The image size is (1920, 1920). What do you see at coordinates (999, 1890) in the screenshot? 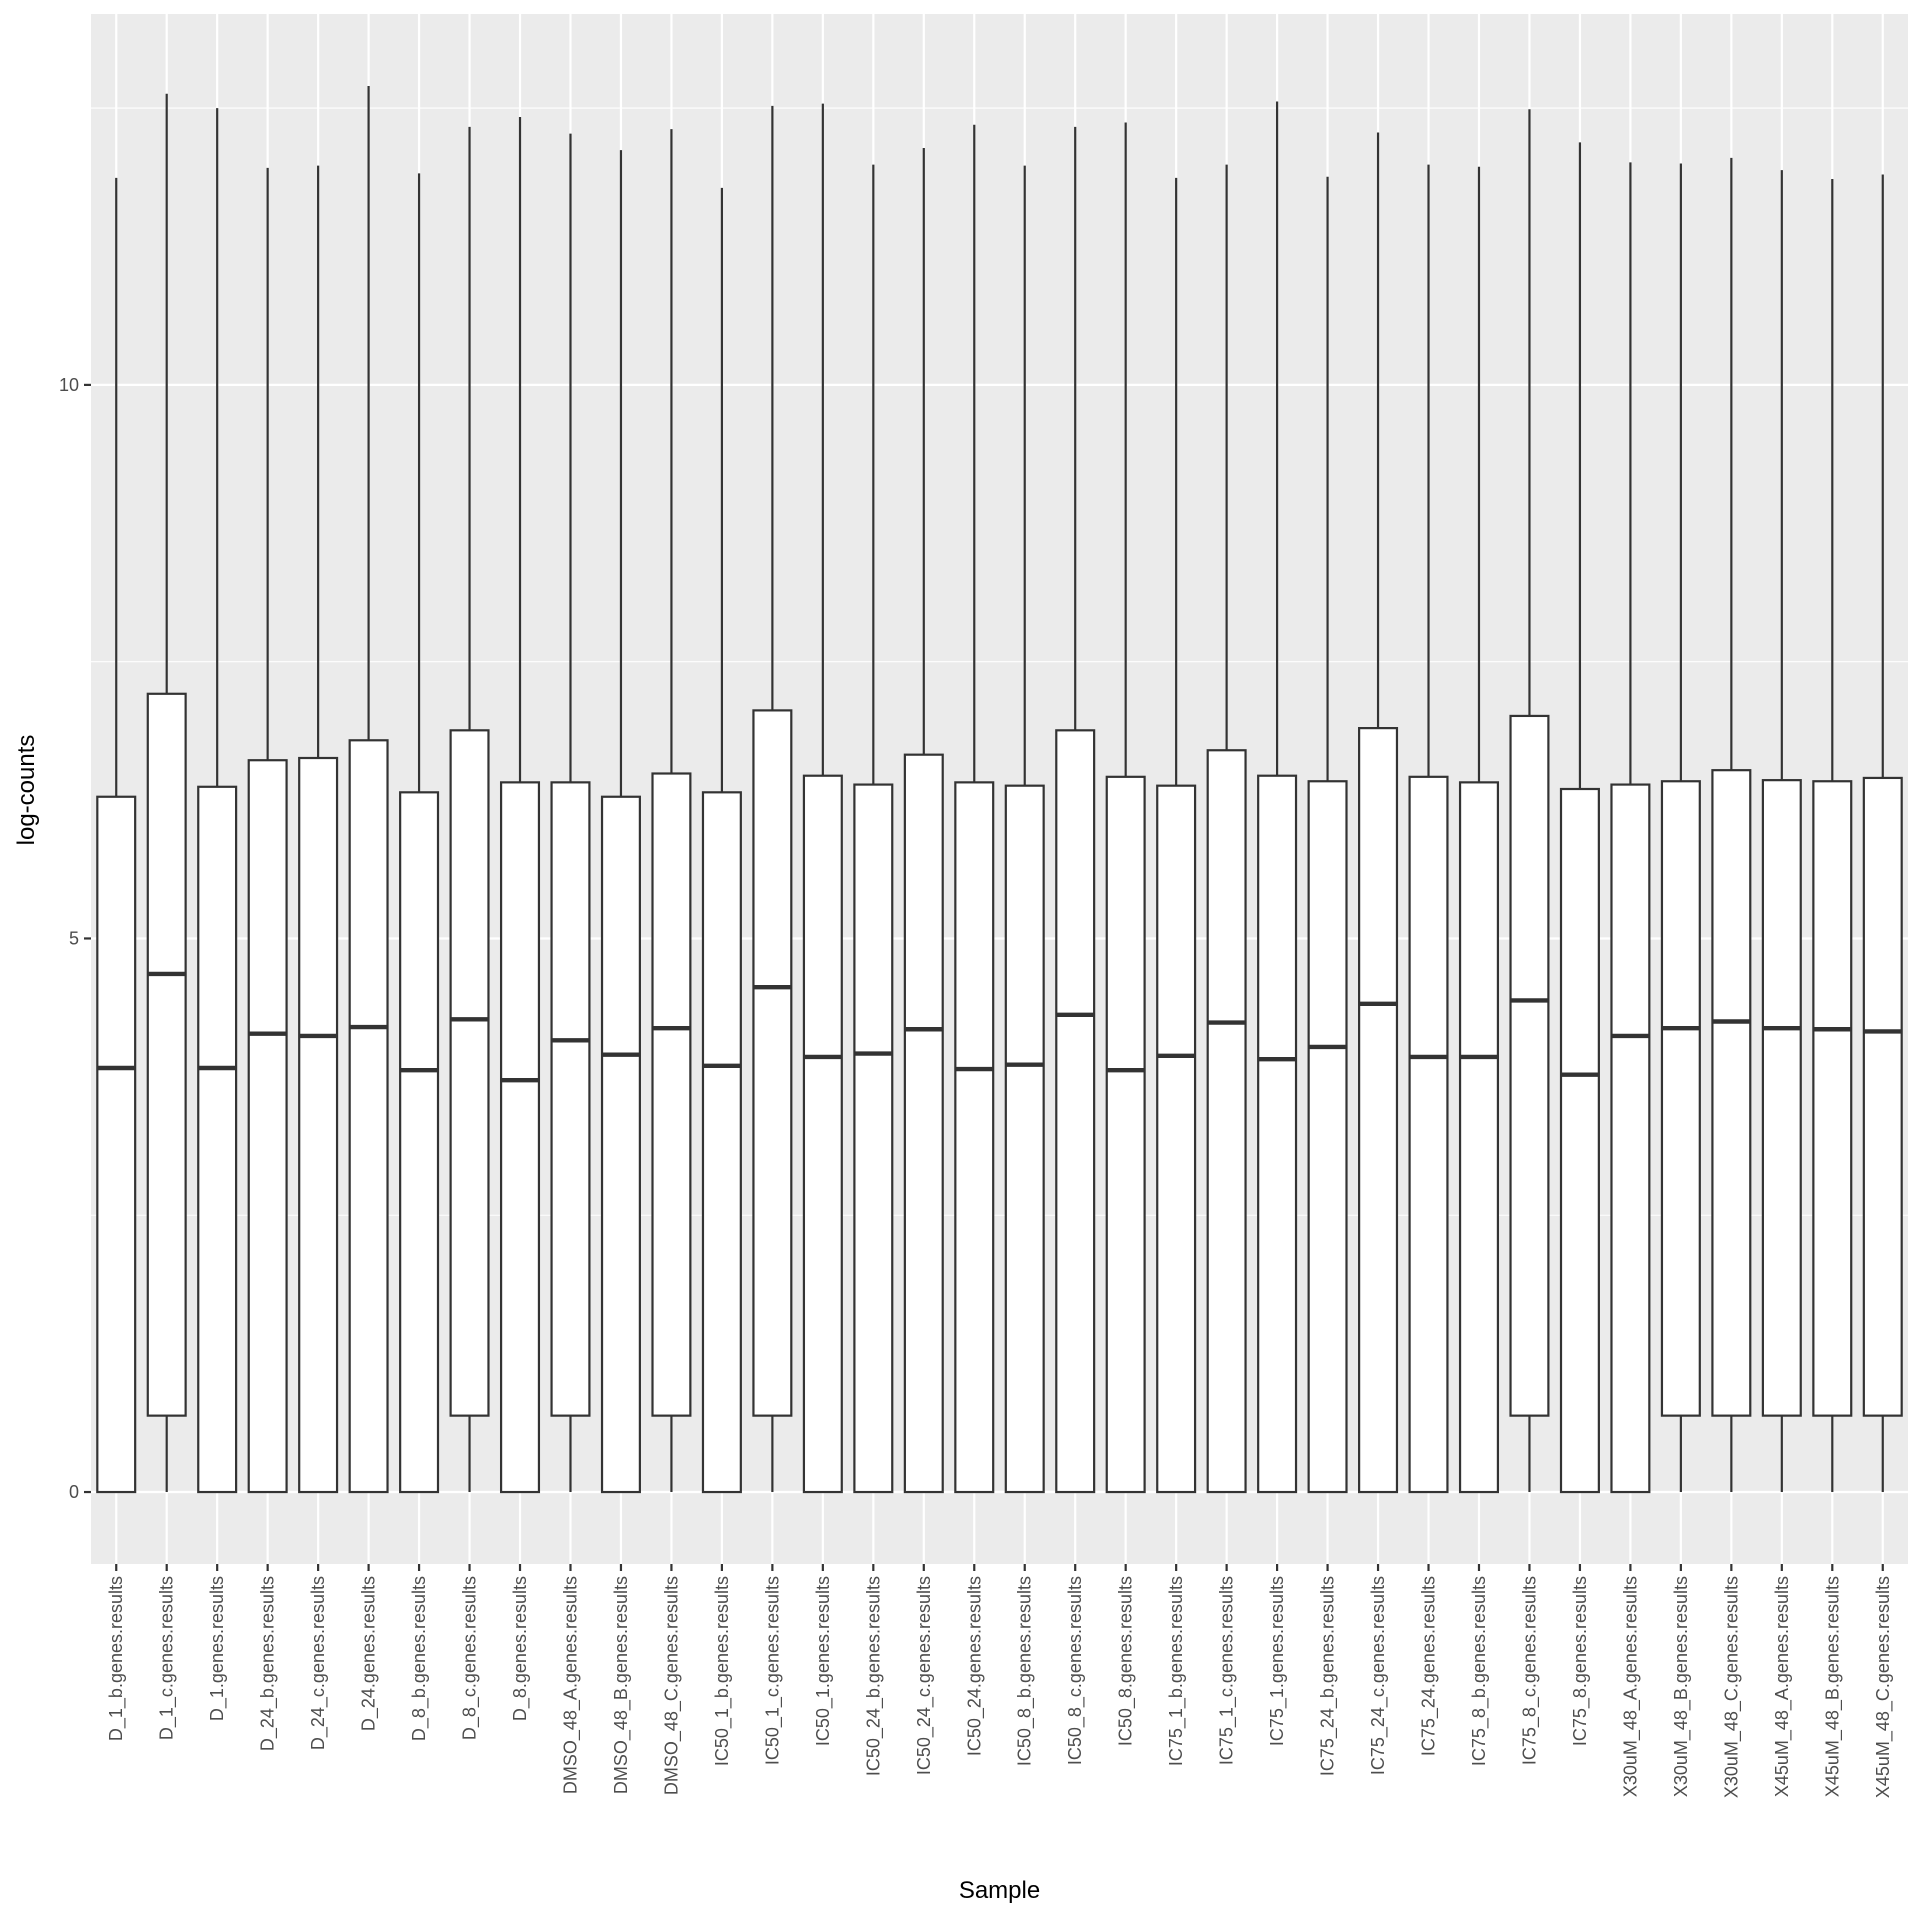
I see `x-axis-title: Sample` at bounding box center [999, 1890].